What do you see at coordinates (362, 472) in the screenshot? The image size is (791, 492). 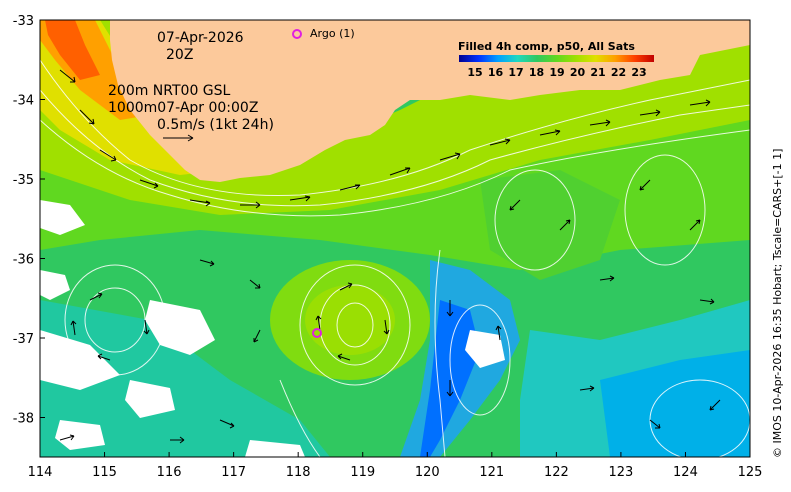 I see `x-tick-label: 119` at bounding box center [362, 472].